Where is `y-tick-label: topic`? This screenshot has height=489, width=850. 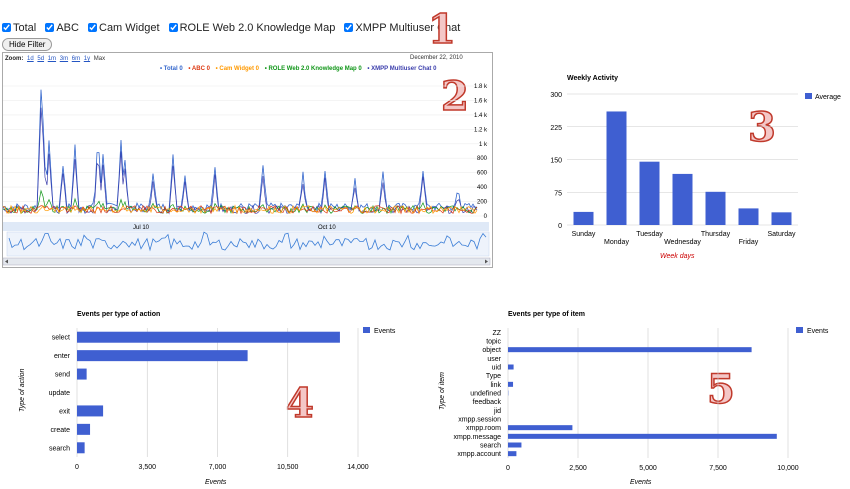 y-tick-label: topic is located at coordinates (493, 342).